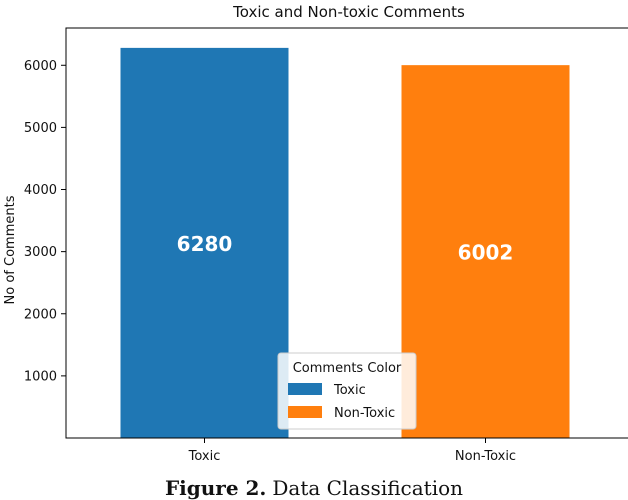  What do you see at coordinates (348, 12) in the screenshot?
I see `chart-title: Toxic and Non-toxic Comments` at bounding box center [348, 12].